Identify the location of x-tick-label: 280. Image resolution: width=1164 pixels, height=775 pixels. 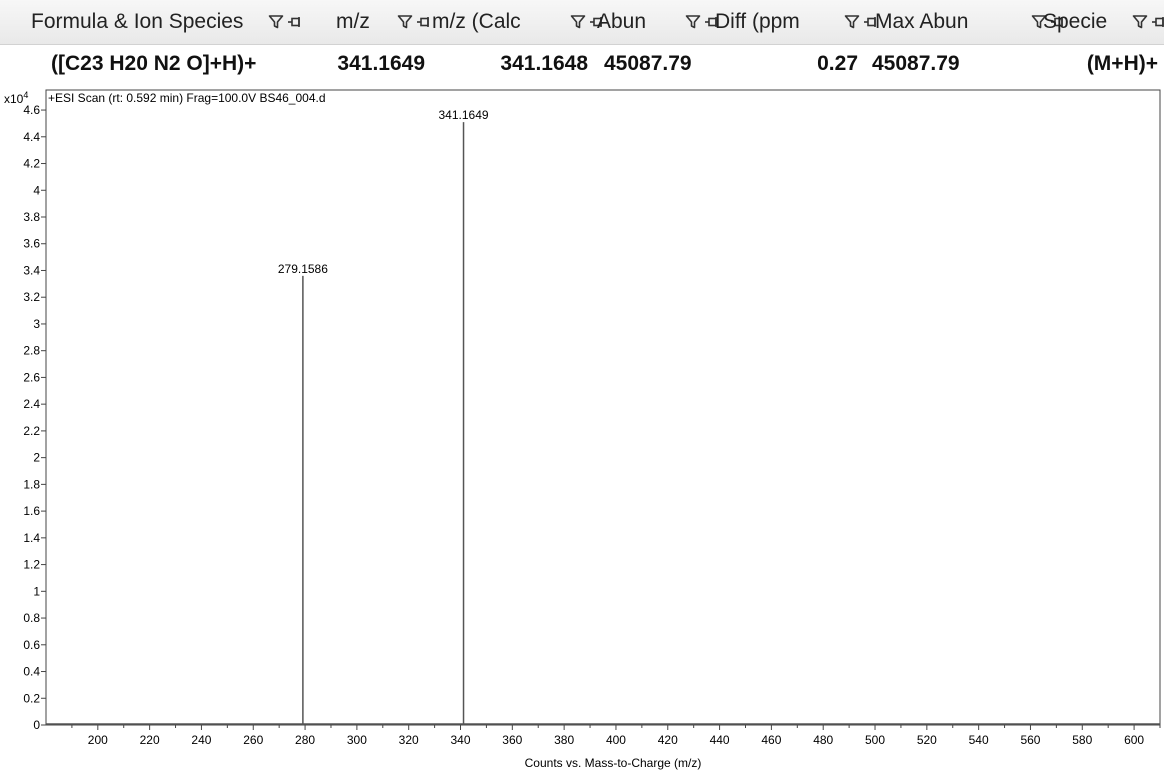
(305, 740).